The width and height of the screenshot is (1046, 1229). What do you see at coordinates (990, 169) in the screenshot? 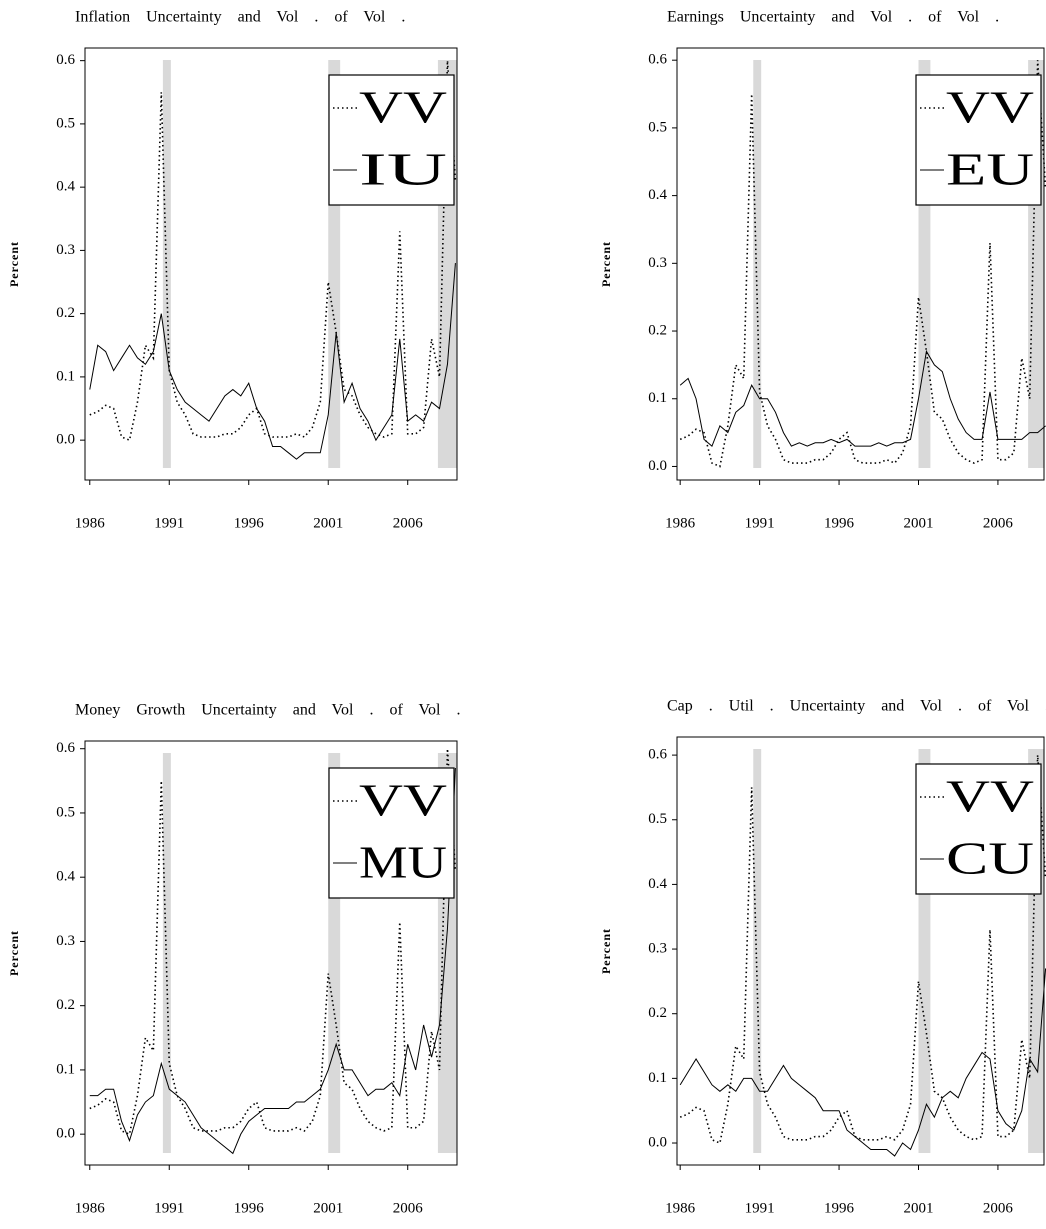
I see `legend-label: EU` at bounding box center [990, 169].